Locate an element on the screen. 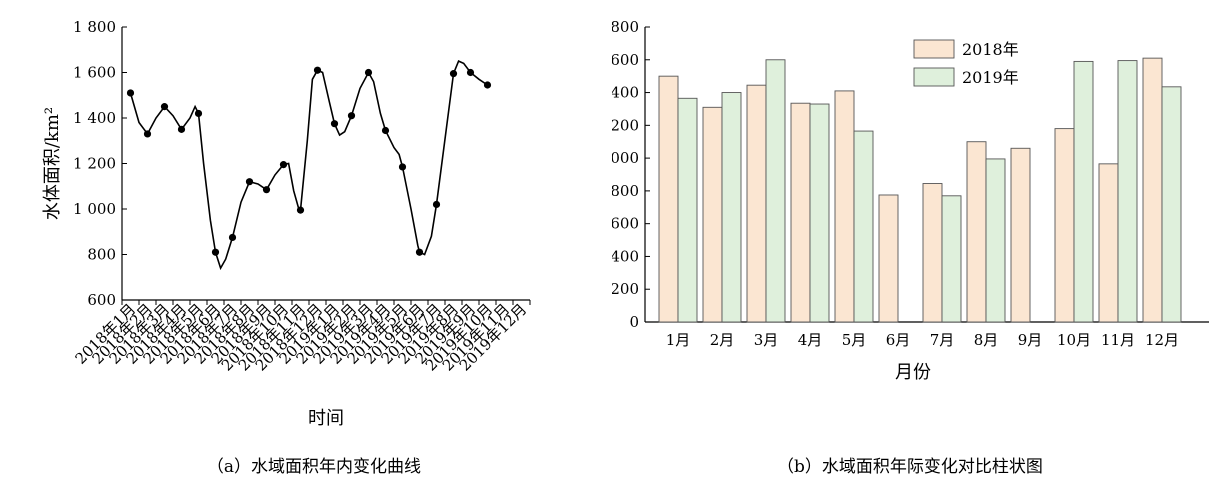 The image size is (1225, 482). x-tick-label: 7月 is located at coordinates (942, 340).